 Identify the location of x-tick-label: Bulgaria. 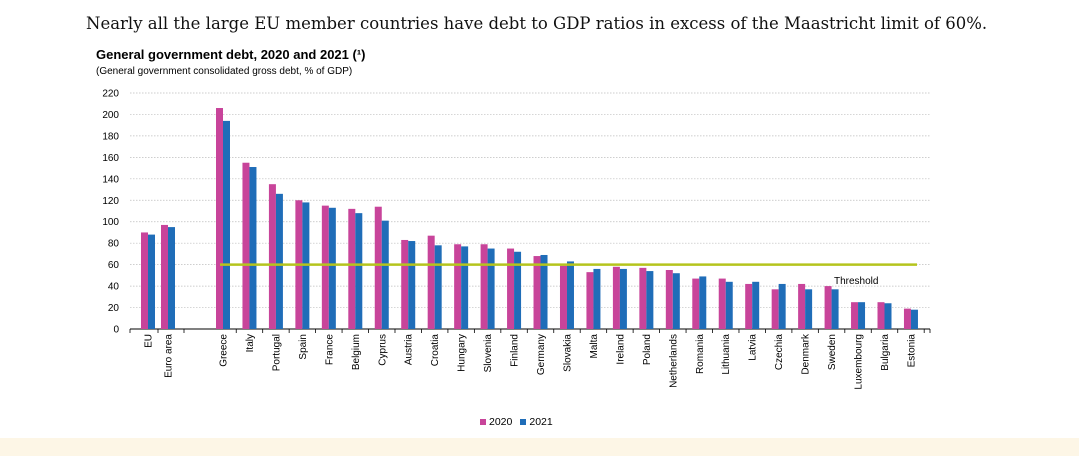
(885, 352).